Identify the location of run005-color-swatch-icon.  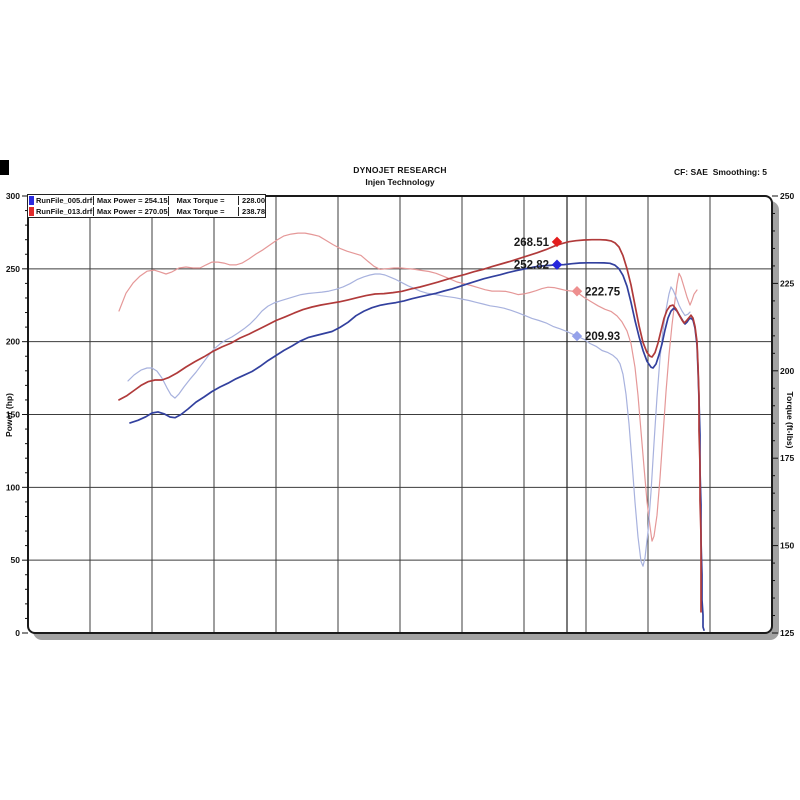
(31, 200).